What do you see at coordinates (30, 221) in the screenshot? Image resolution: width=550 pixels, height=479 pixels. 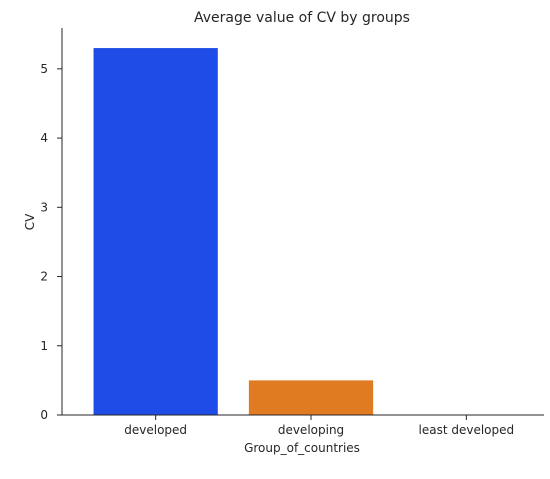 I see `y-axis-label: CV` at bounding box center [30, 221].